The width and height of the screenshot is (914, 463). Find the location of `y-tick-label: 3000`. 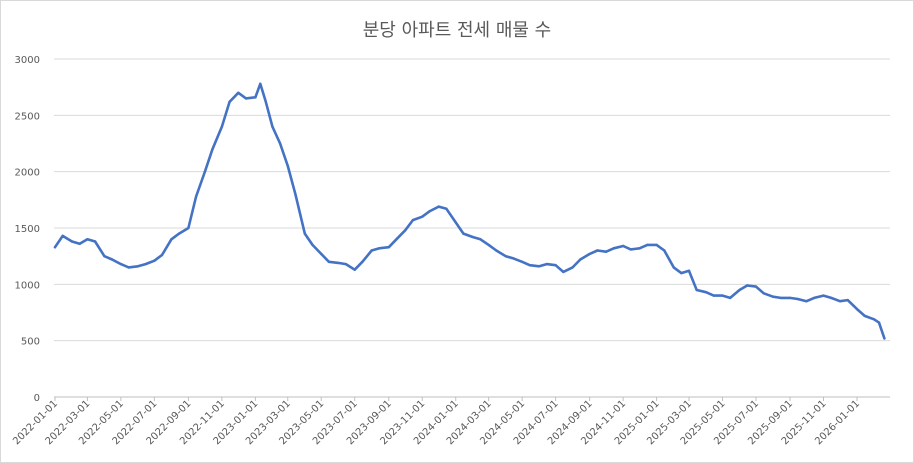

y-tick-label: 3000 is located at coordinates (27, 60).